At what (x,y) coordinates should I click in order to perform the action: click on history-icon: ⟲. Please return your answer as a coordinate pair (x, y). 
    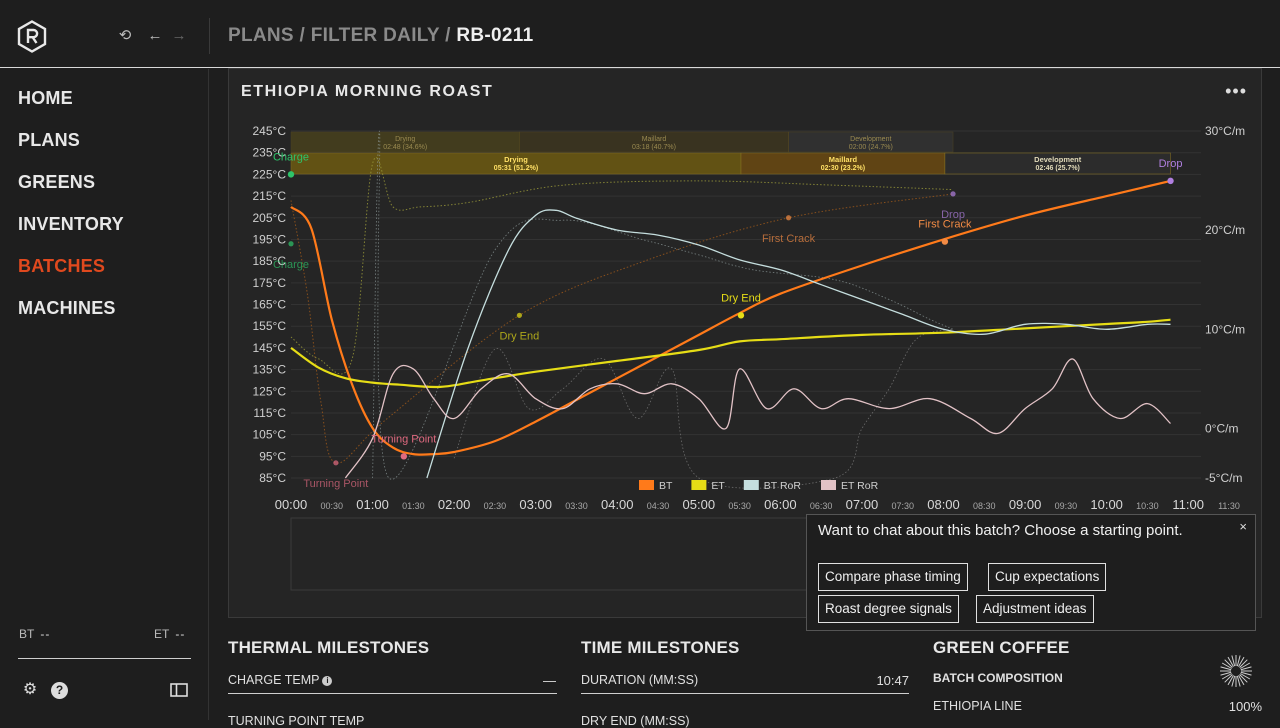
    Looking at the image, I should click on (125, 35).